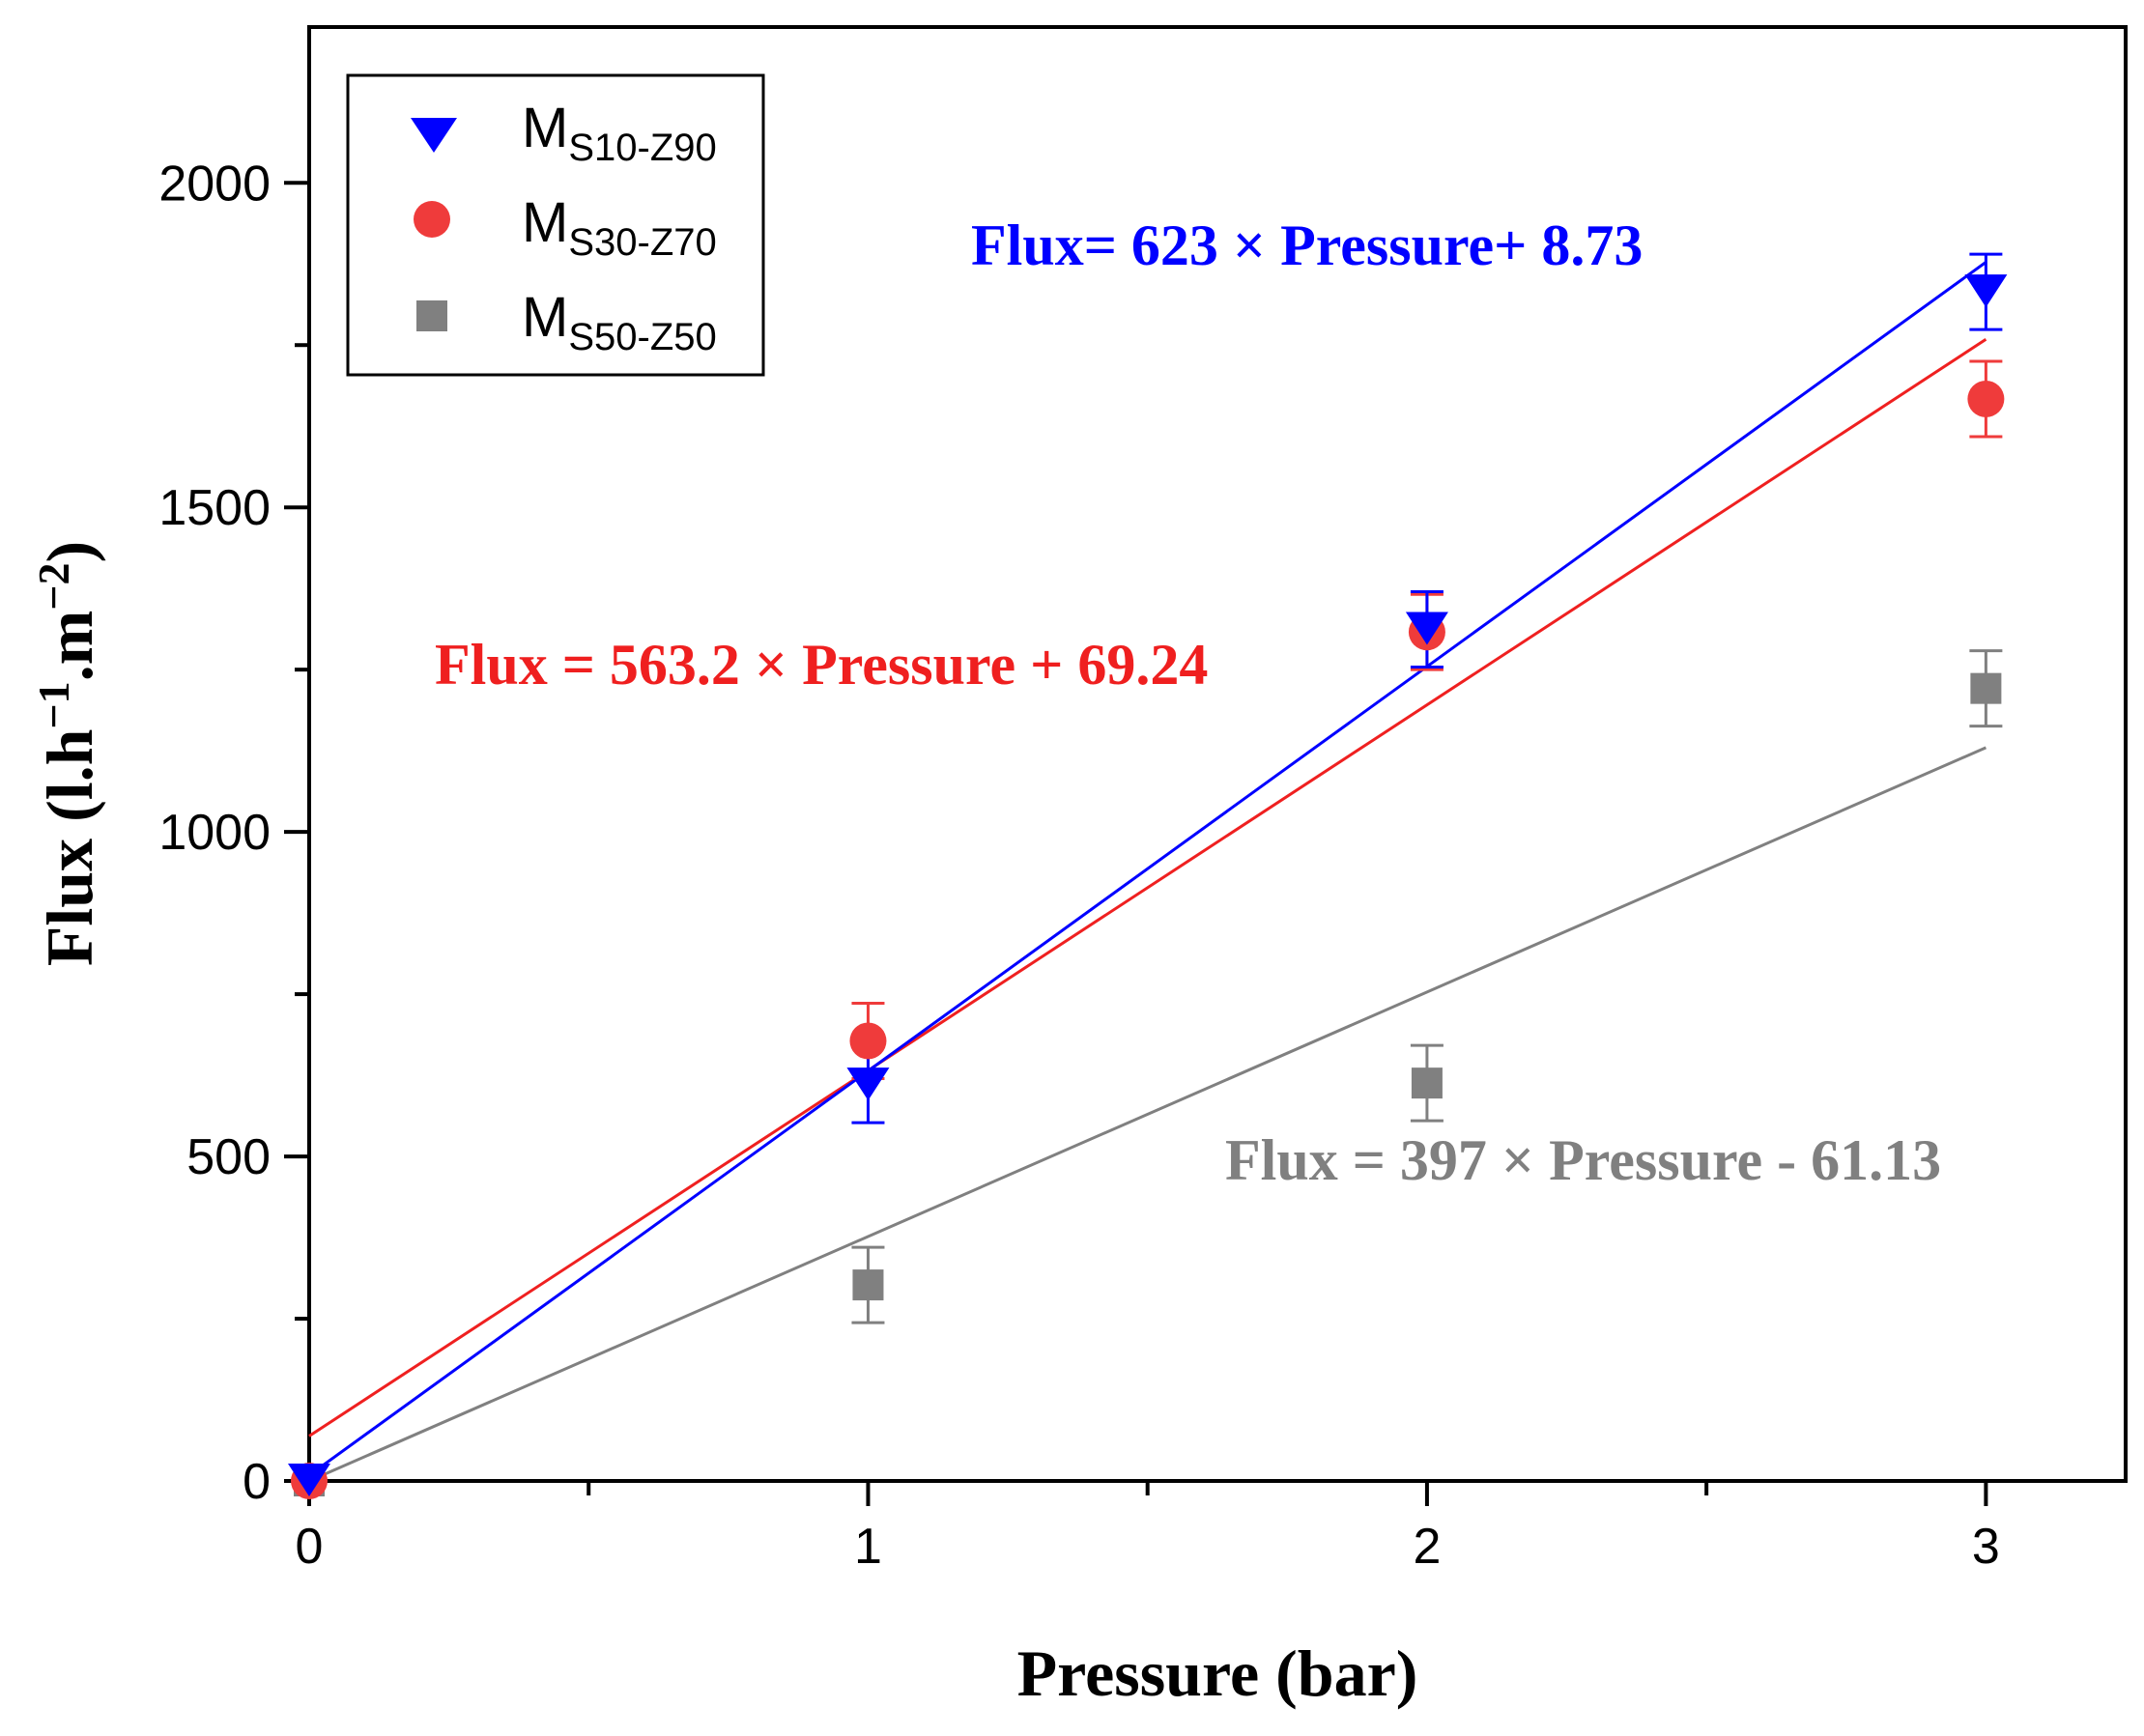  What do you see at coordinates (310, 1547) in the screenshot?
I see `x-tick-label: 0` at bounding box center [310, 1547].